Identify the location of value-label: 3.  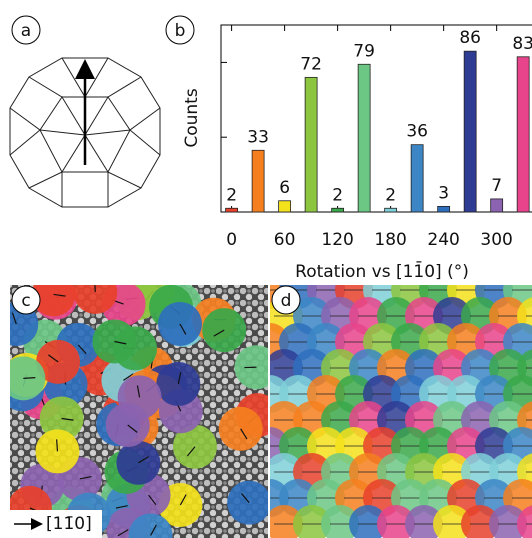
(443, 193).